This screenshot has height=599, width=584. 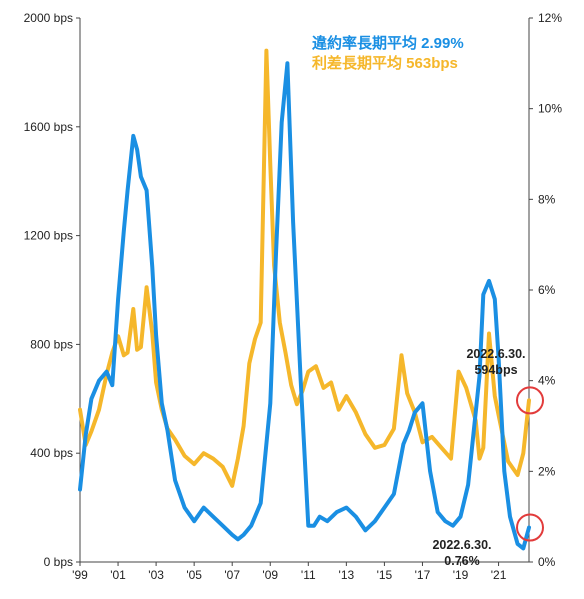 I want to click on annotation-default-value: 0.76%, so click(x=461, y=561).